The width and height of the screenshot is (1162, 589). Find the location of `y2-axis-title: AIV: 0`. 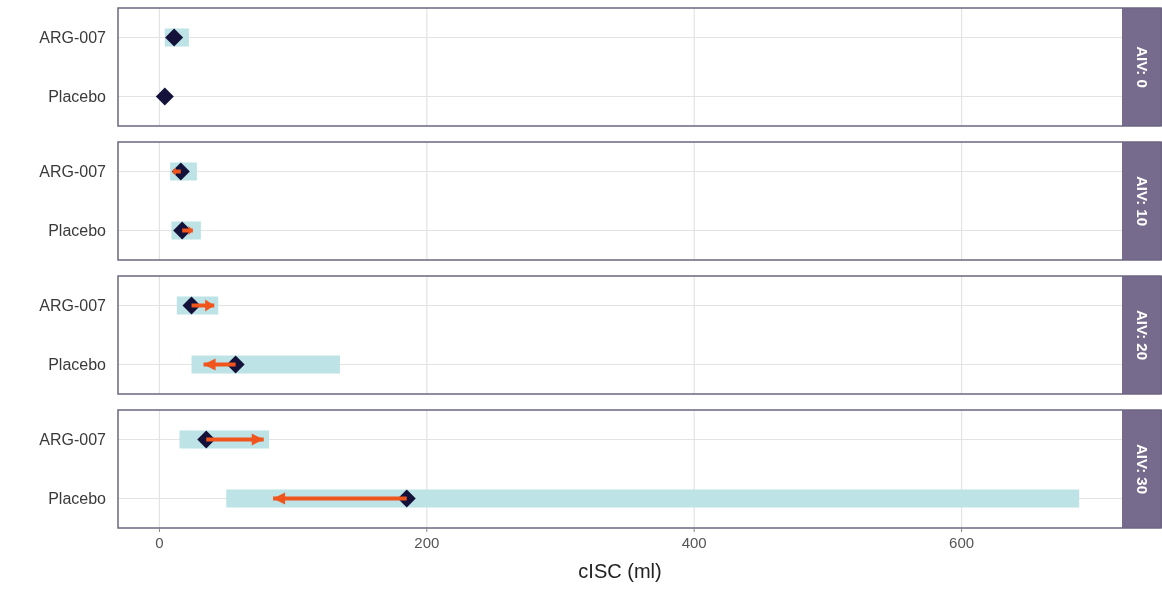

y2-axis-title: AIV: 0 is located at coordinates (1142, 67).